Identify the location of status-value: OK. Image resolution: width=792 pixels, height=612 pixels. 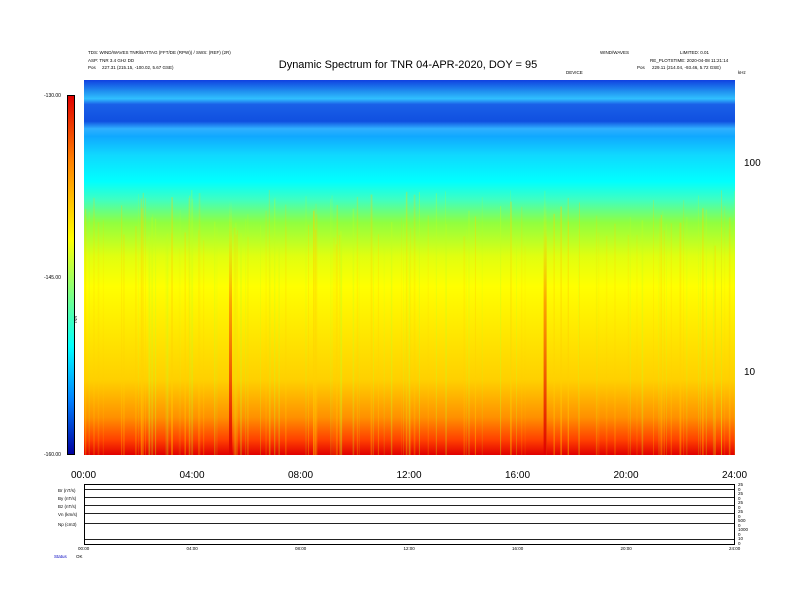
(79, 556).